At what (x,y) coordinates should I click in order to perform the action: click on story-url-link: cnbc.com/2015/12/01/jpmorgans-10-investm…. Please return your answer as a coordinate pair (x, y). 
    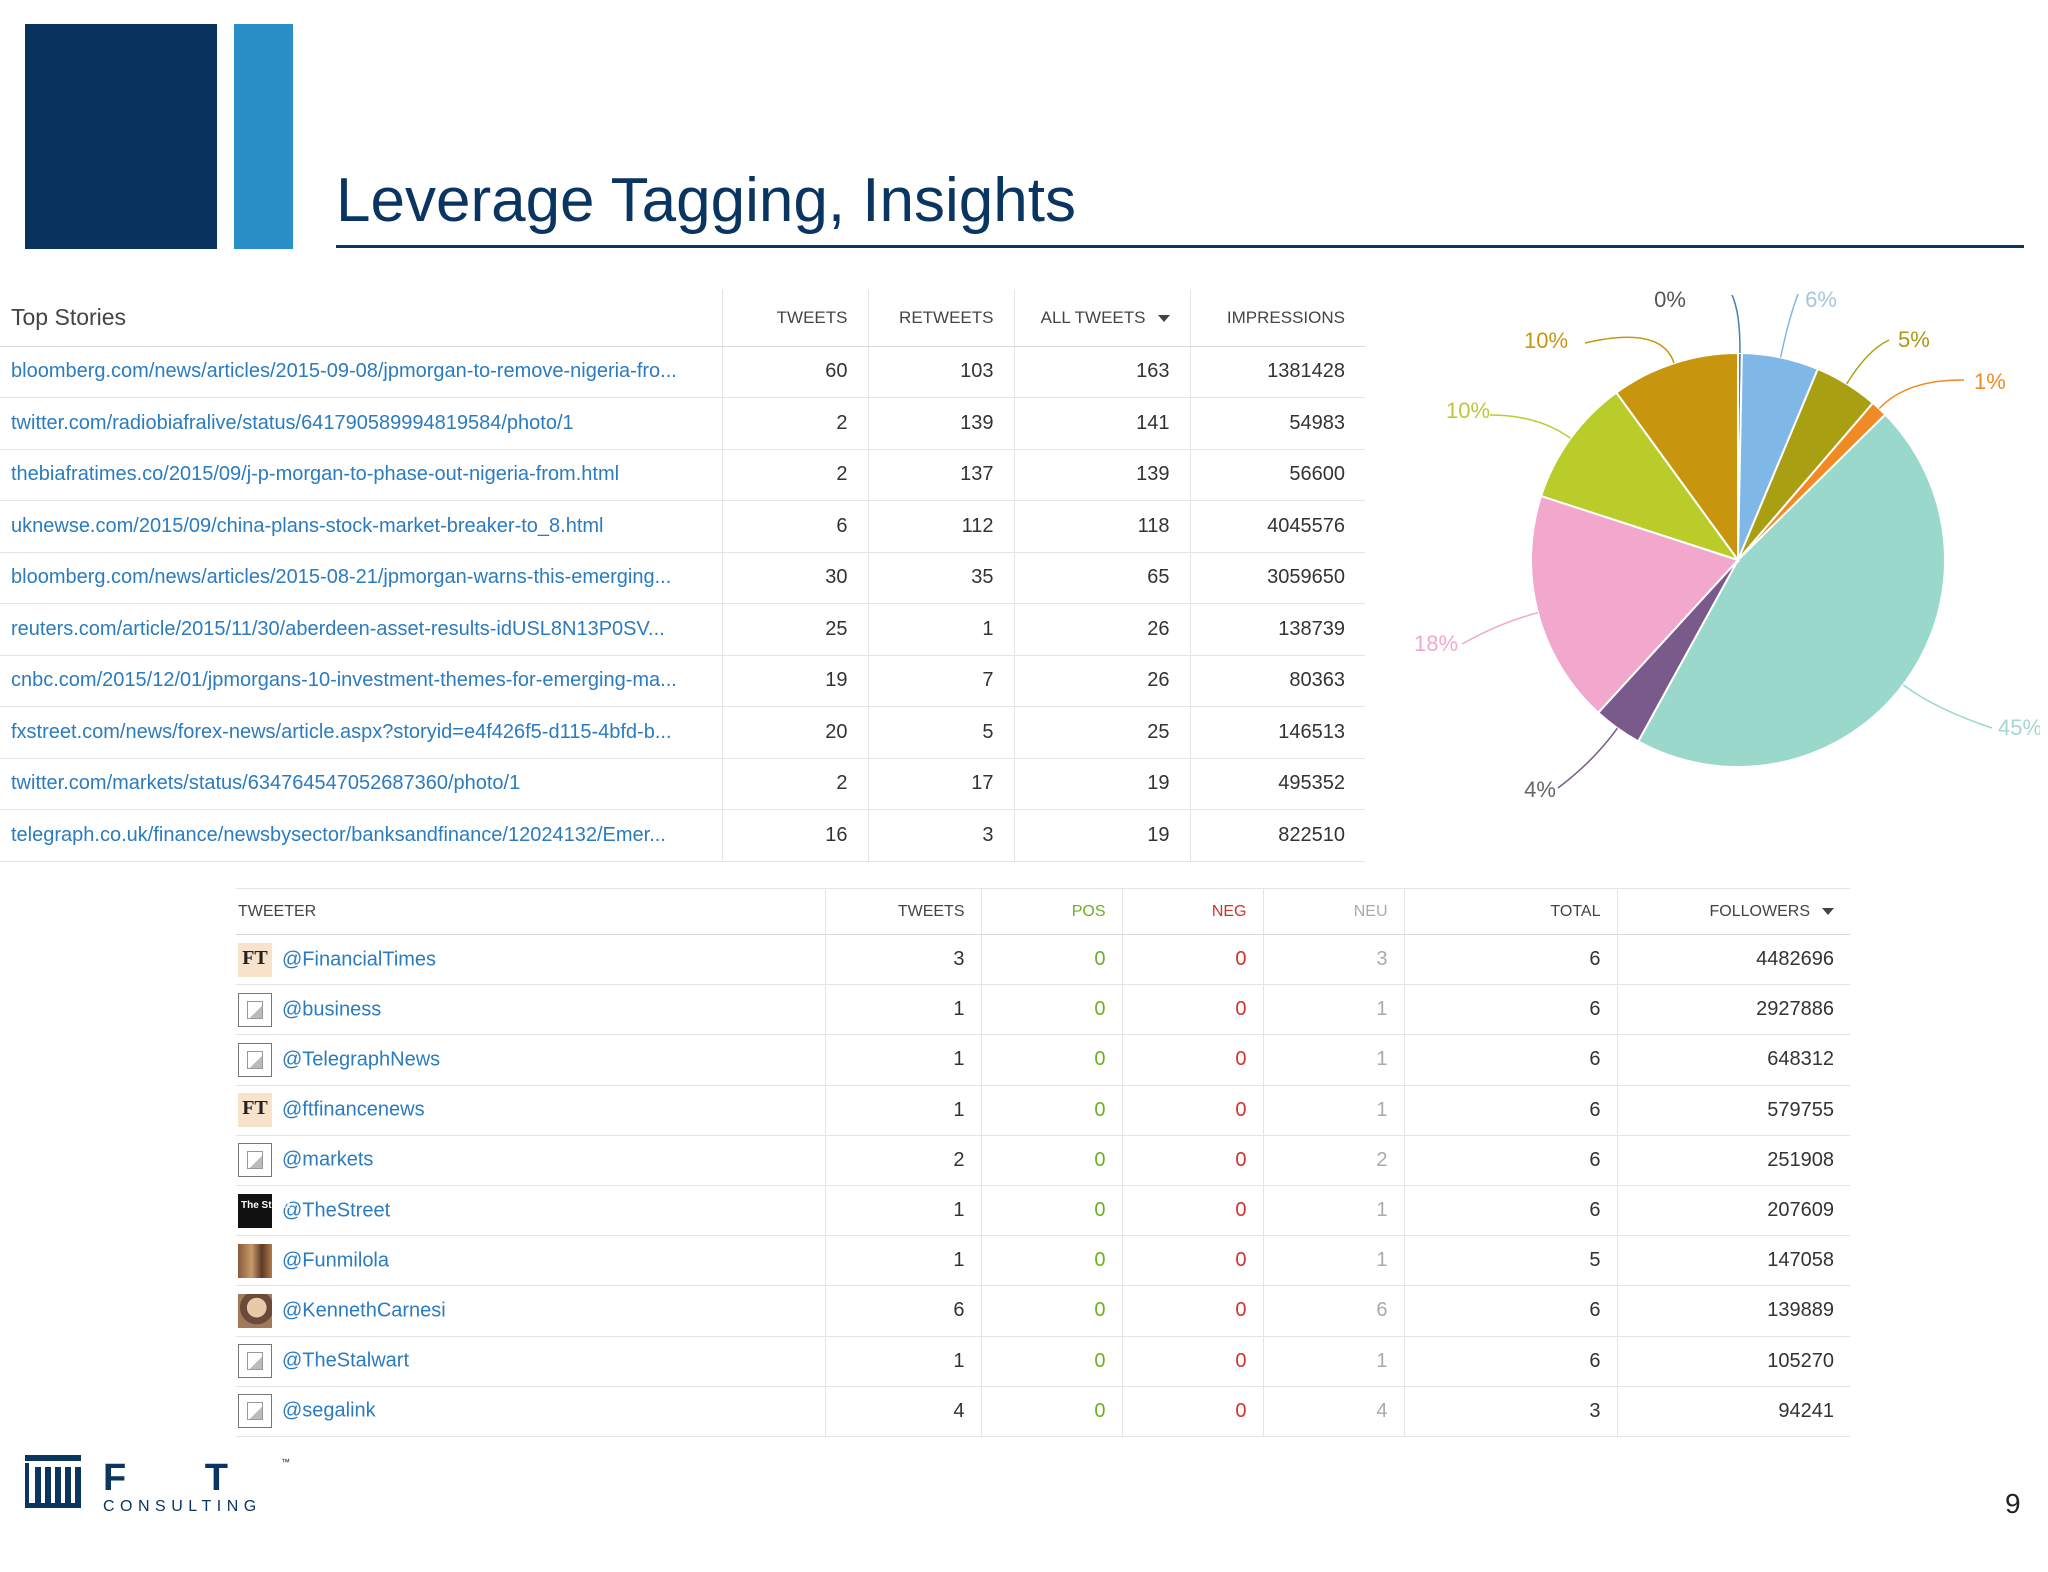
    Looking at the image, I should click on (361, 681).